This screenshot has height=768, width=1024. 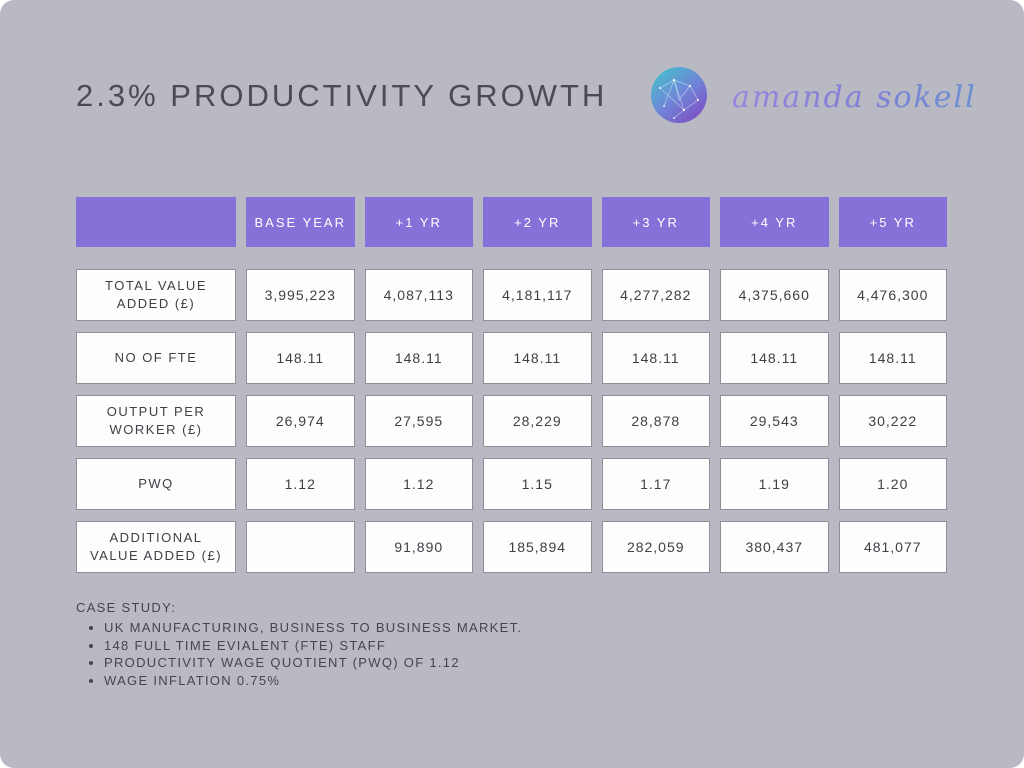 What do you see at coordinates (854, 97) in the screenshot?
I see `brand-name: amanda sokell` at bounding box center [854, 97].